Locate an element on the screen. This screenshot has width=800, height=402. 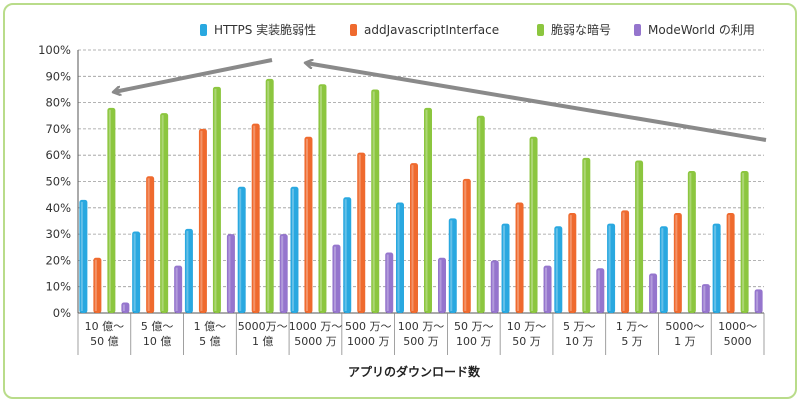
y-tick-label: 80% is located at coordinates (58, 103).